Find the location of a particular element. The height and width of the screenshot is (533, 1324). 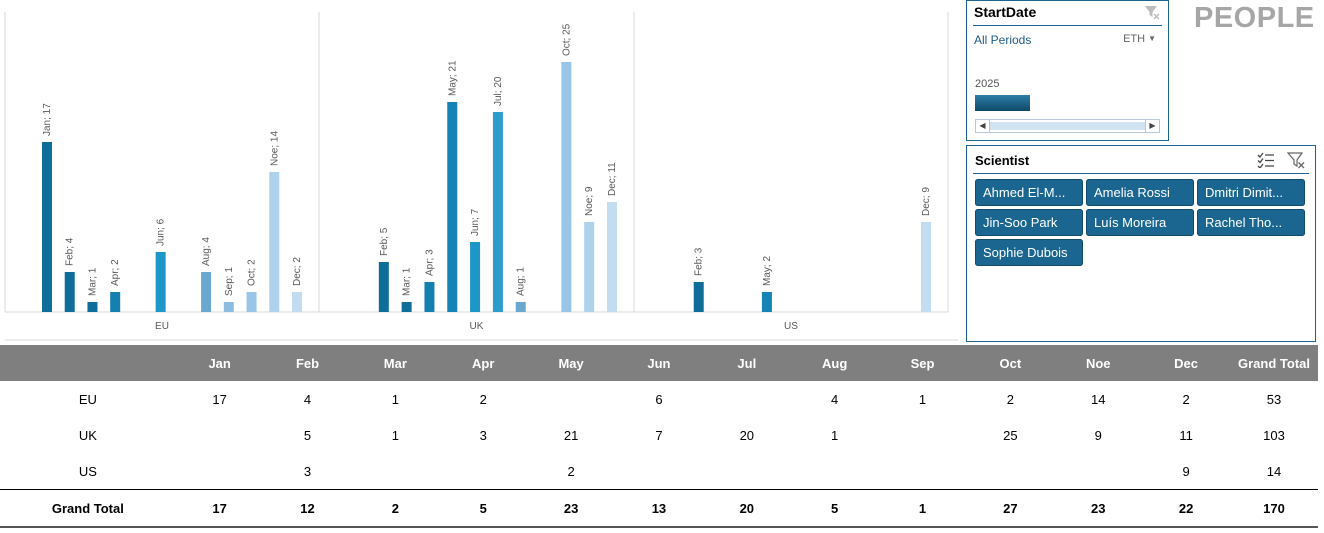

column-header: Apr is located at coordinates (483, 363).